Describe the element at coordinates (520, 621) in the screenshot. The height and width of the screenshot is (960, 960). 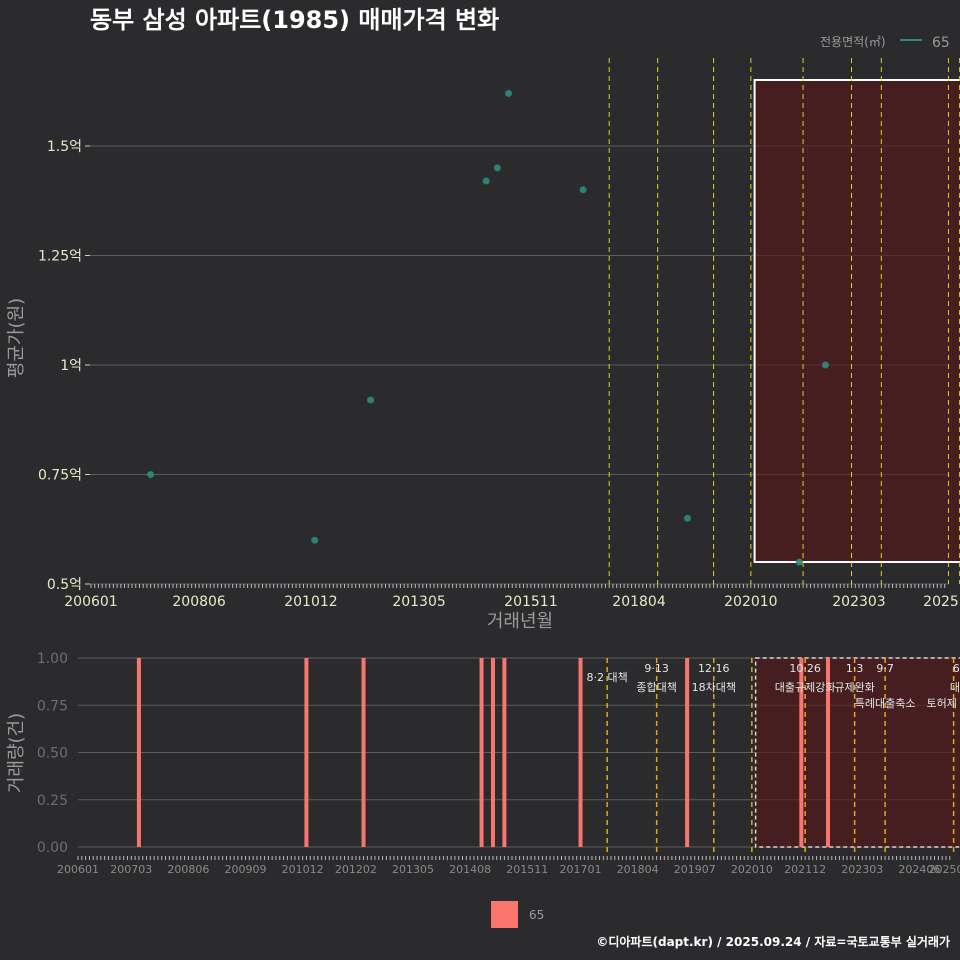
I see `top-x-axis-title: 거래년월` at that location.